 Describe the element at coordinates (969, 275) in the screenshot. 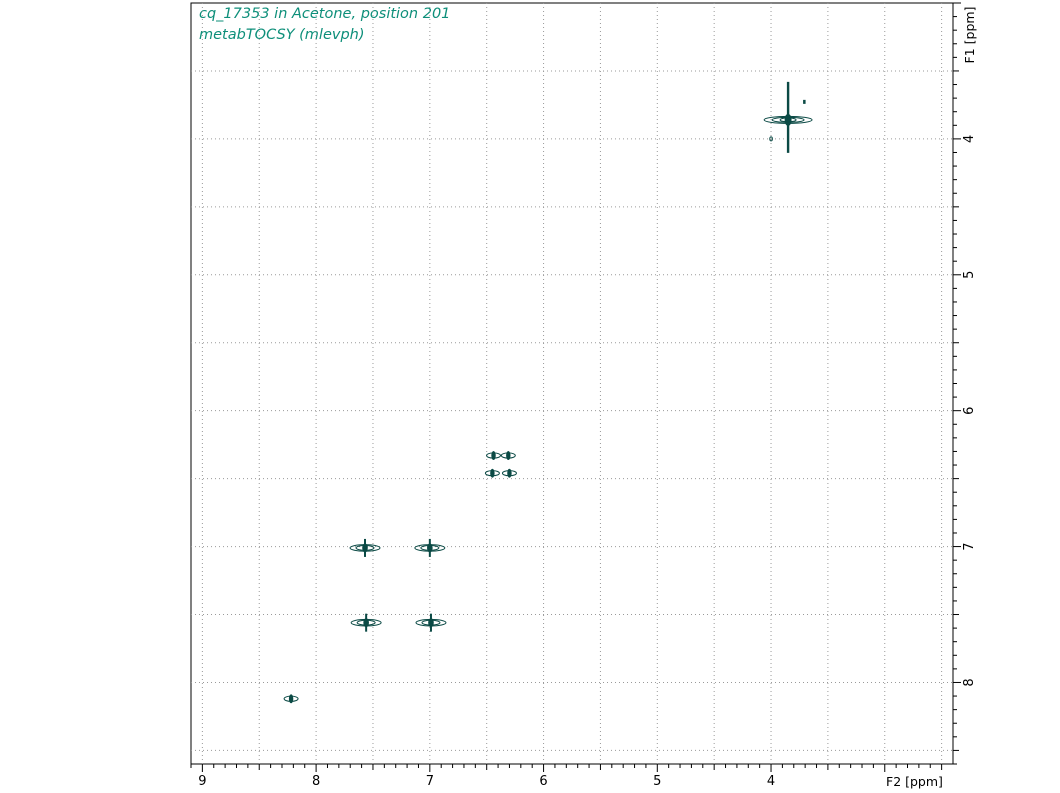

I see `y-tick-label: 5` at that location.